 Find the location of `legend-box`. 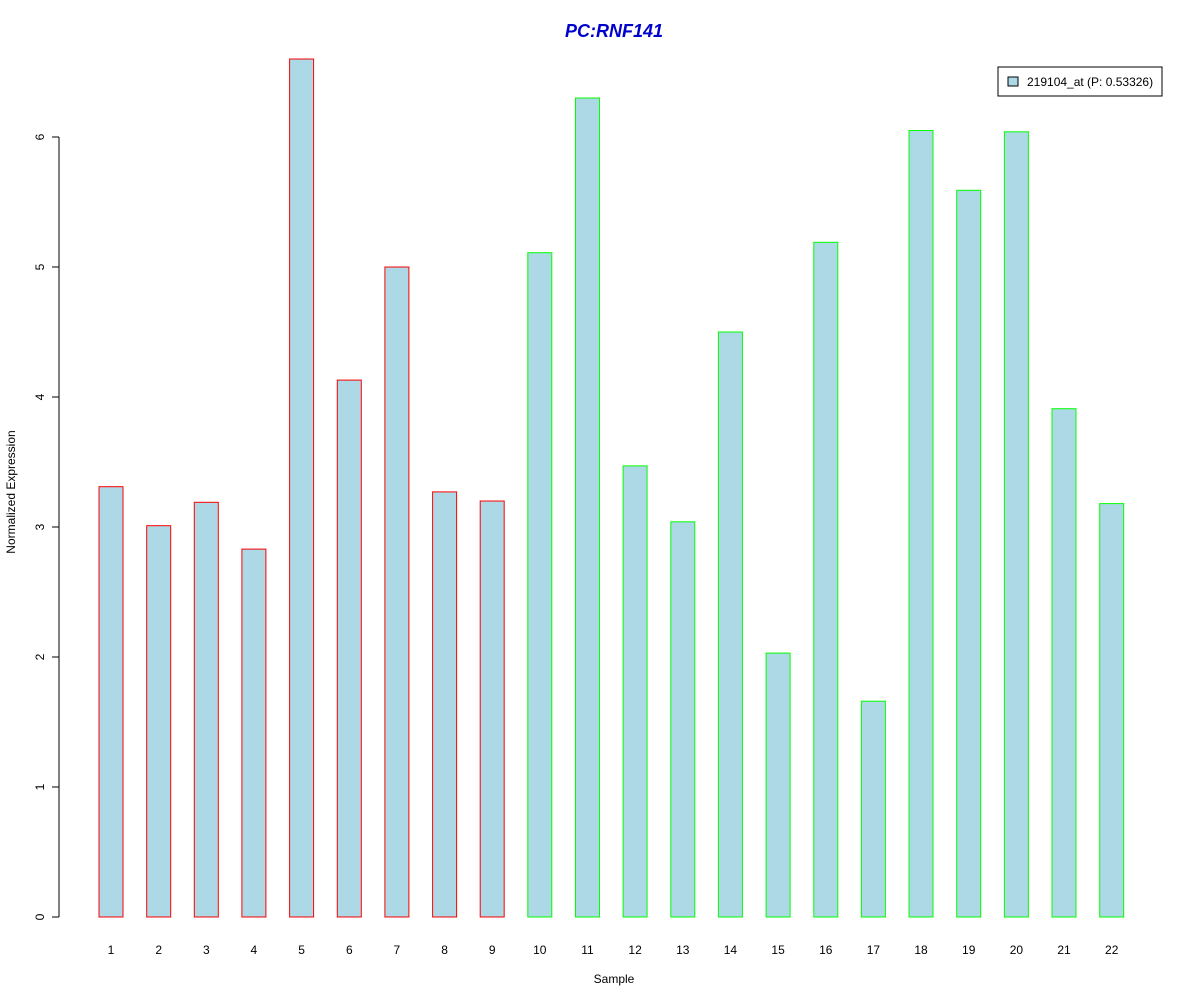

legend-box is located at coordinates (1080, 81).